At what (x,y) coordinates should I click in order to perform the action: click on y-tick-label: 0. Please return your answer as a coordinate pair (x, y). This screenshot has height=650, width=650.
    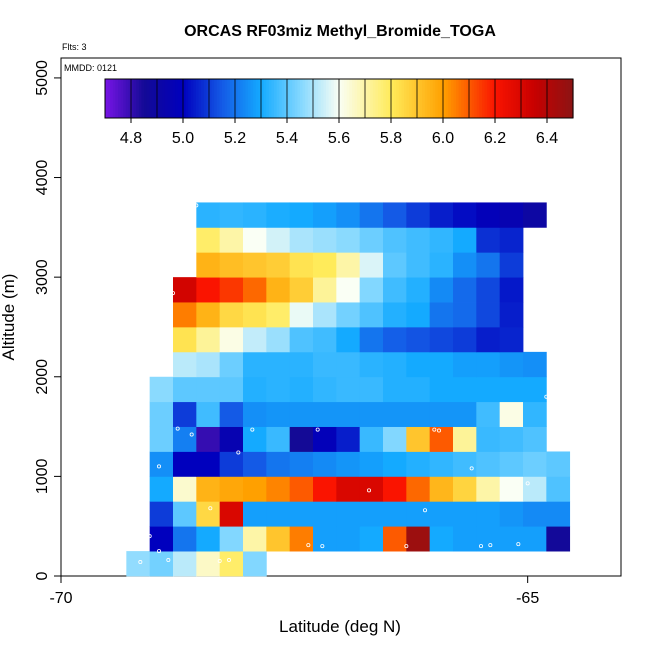
    Looking at the image, I should click on (42, 575).